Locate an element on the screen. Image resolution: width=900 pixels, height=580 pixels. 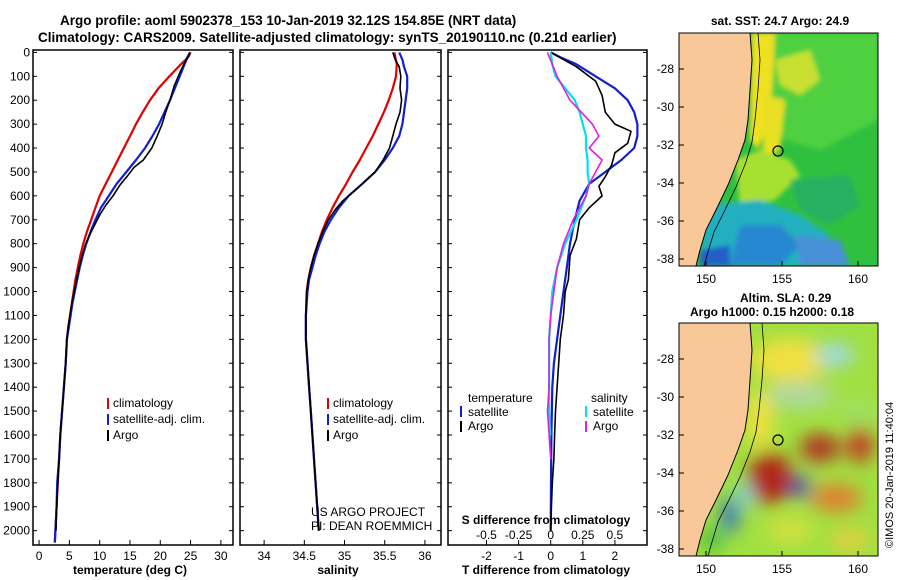
sst-shelf-contour is located at coordinates (732, 149).